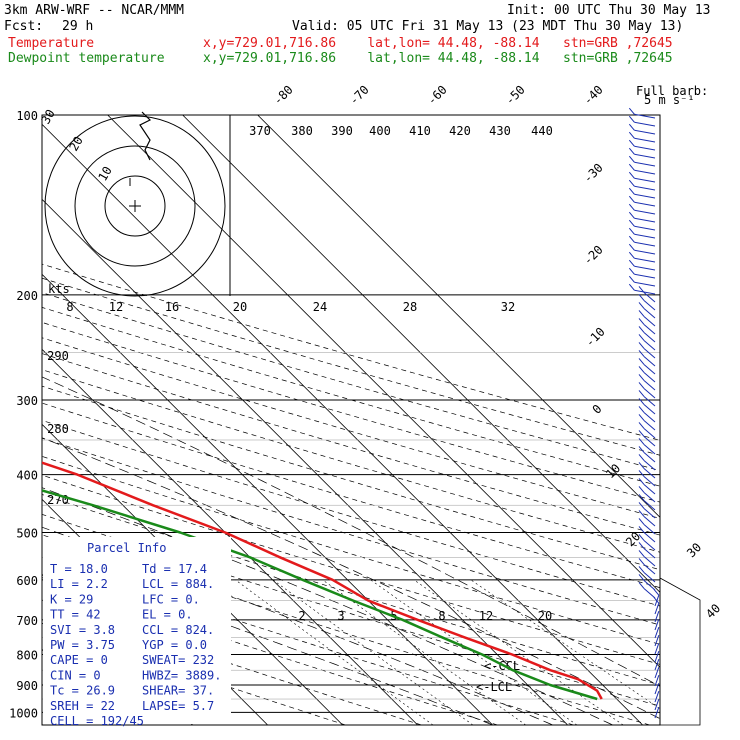 This screenshot has width=740, height=740. What do you see at coordinates (460, 131) in the screenshot?
I see `theta-label: 420` at bounding box center [460, 131].